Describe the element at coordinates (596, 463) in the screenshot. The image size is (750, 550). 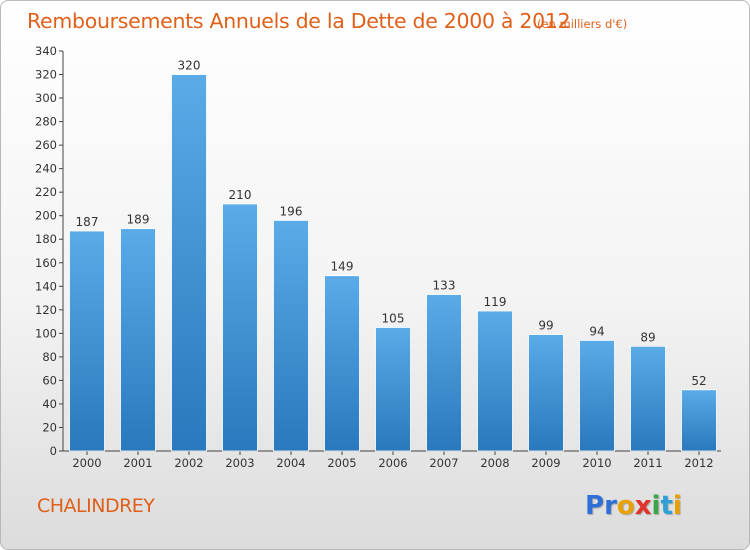
I see `x-tick-label: 2010` at that location.